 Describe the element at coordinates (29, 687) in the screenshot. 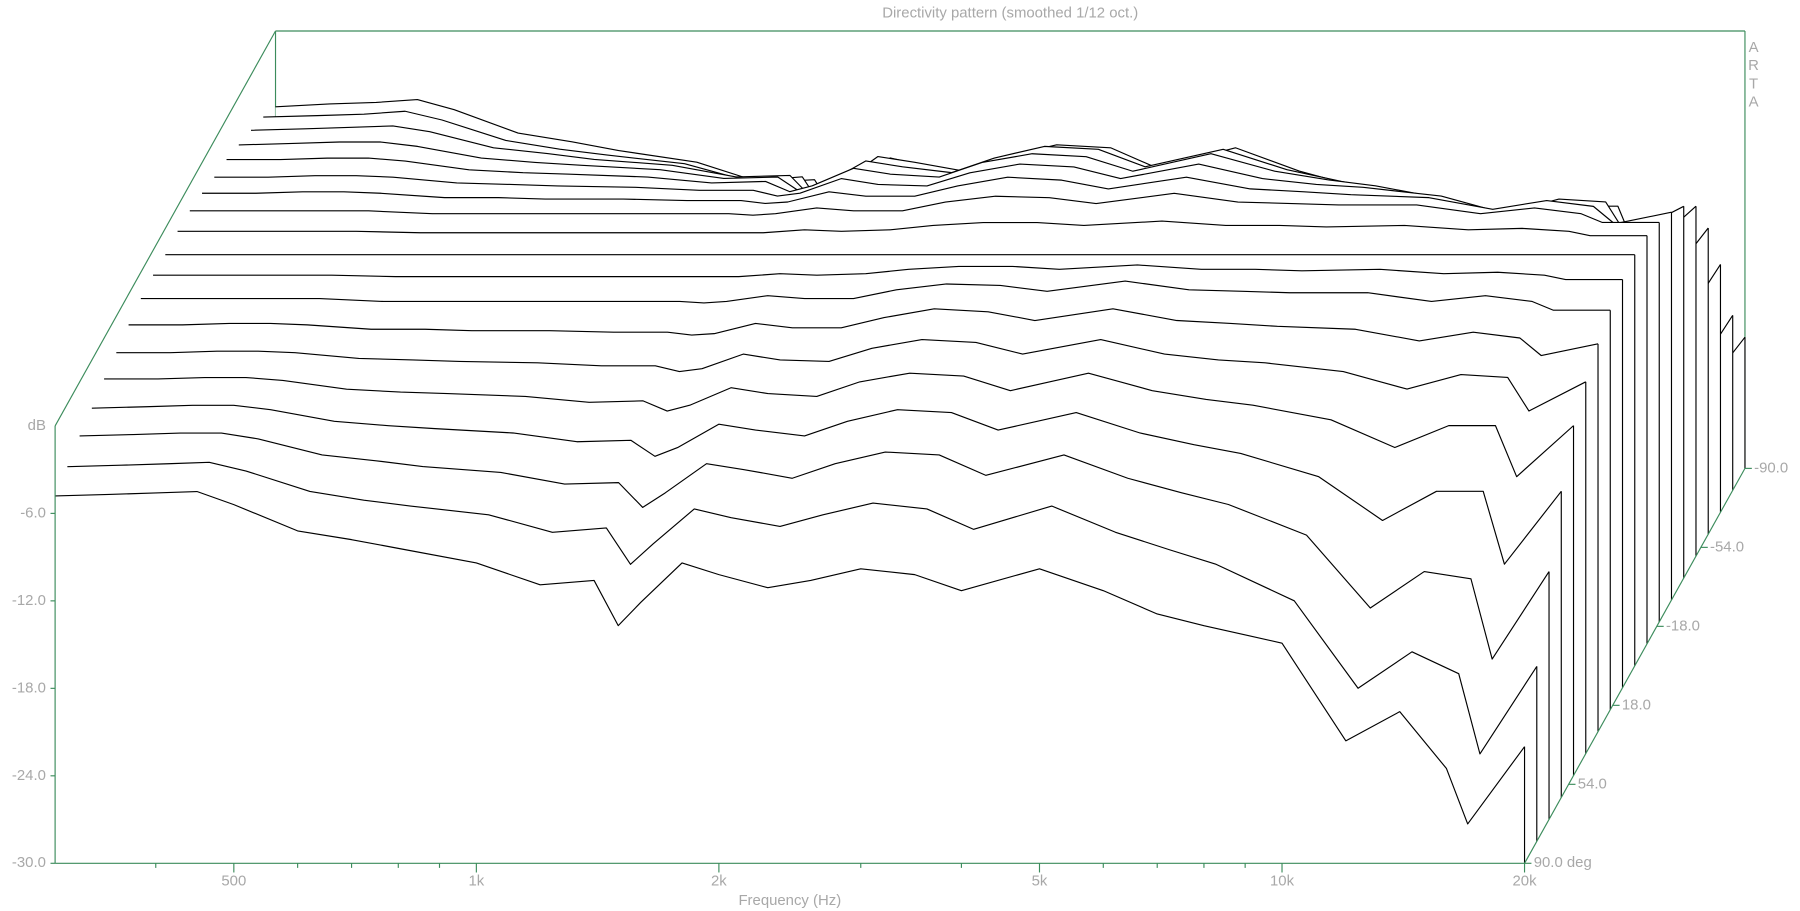

I see `y-tick-label: -18.0` at that location.